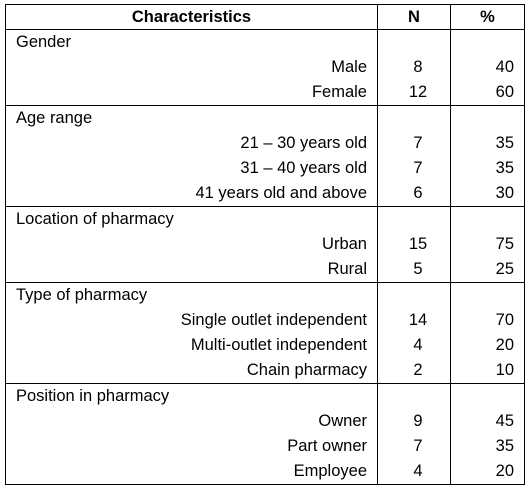 This screenshot has width=528, height=489. I want to click on row-label: Multi-outlet independent, so click(191, 345).